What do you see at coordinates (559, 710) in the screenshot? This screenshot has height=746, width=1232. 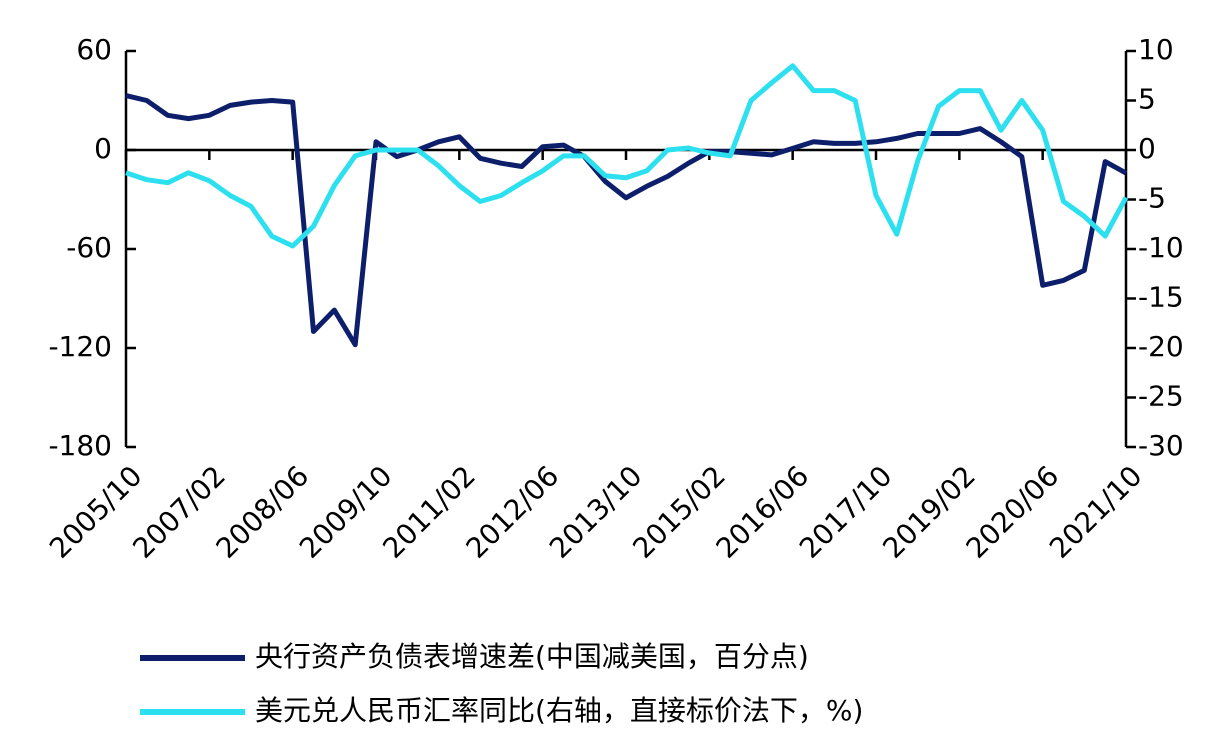 I see `legend-label: 美元兑人民币汇率同比(右轴，直接标价法下，%)` at bounding box center [559, 710].